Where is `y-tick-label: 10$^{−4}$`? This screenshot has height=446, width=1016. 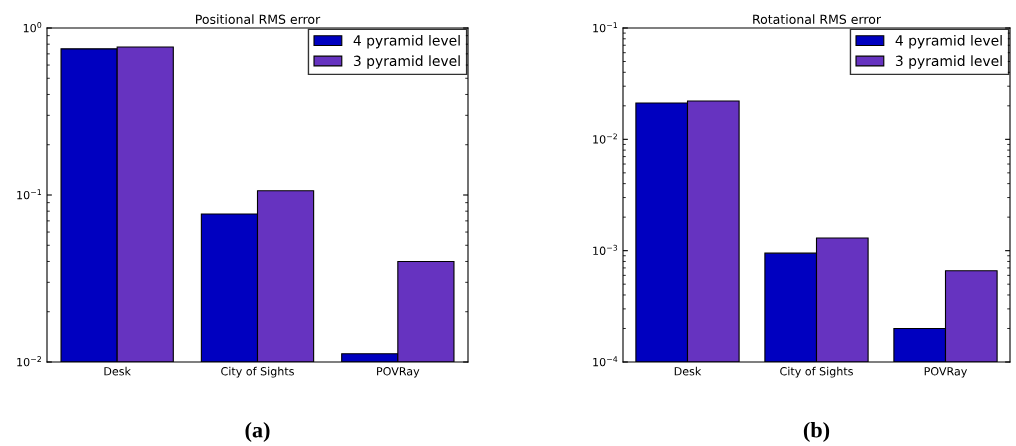
y-tick-label: 10$^{−4}$ is located at coordinates (605, 361).